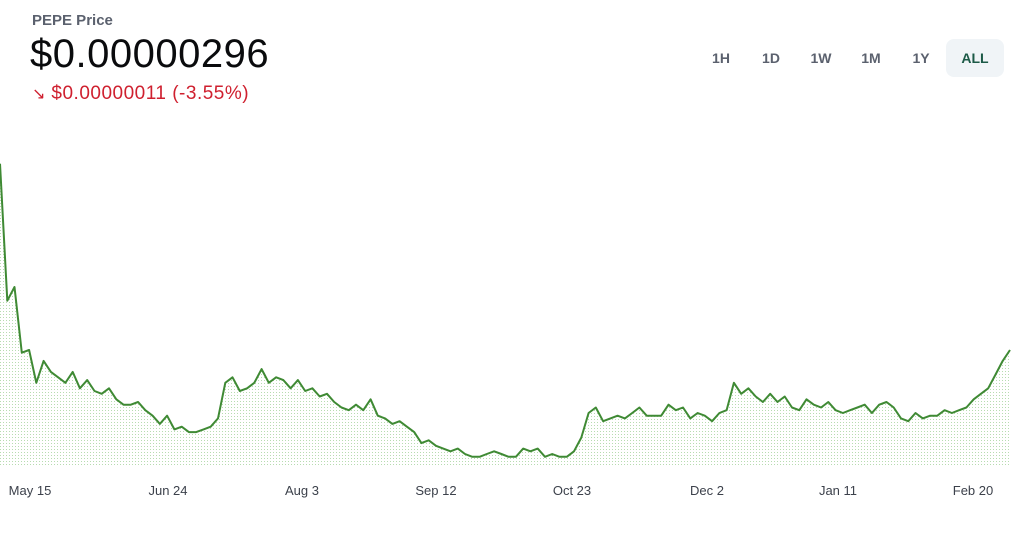  Describe the element at coordinates (771, 58) in the screenshot. I see `range-button-1d: 1D` at that location.